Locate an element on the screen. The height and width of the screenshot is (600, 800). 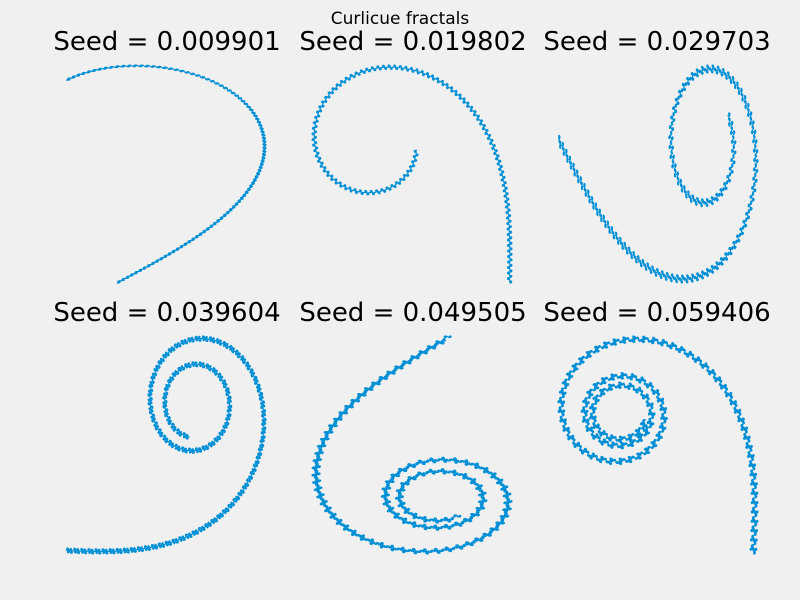
panel-title-1: Seed = 0.009901 is located at coordinates (167, 42).